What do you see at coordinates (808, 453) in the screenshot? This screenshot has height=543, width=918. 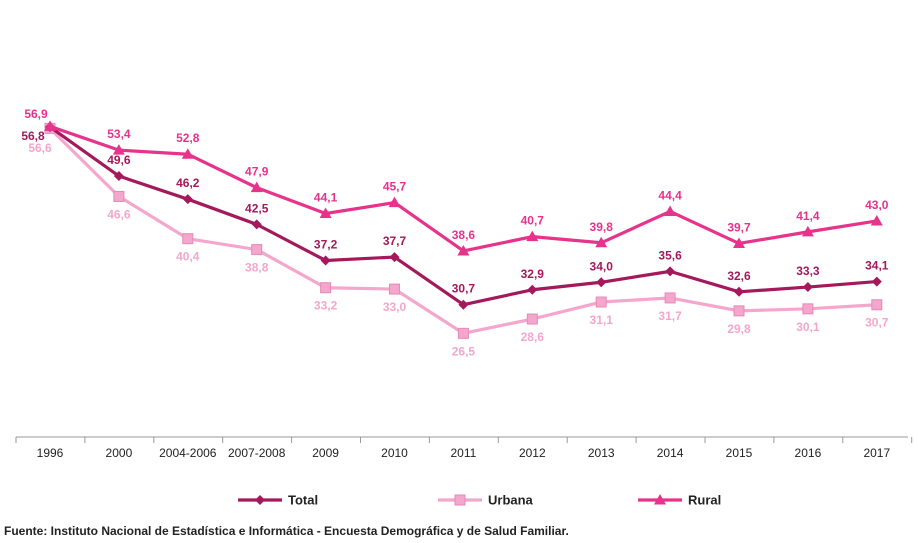 I see `x-tick-label: 2016` at bounding box center [808, 453].